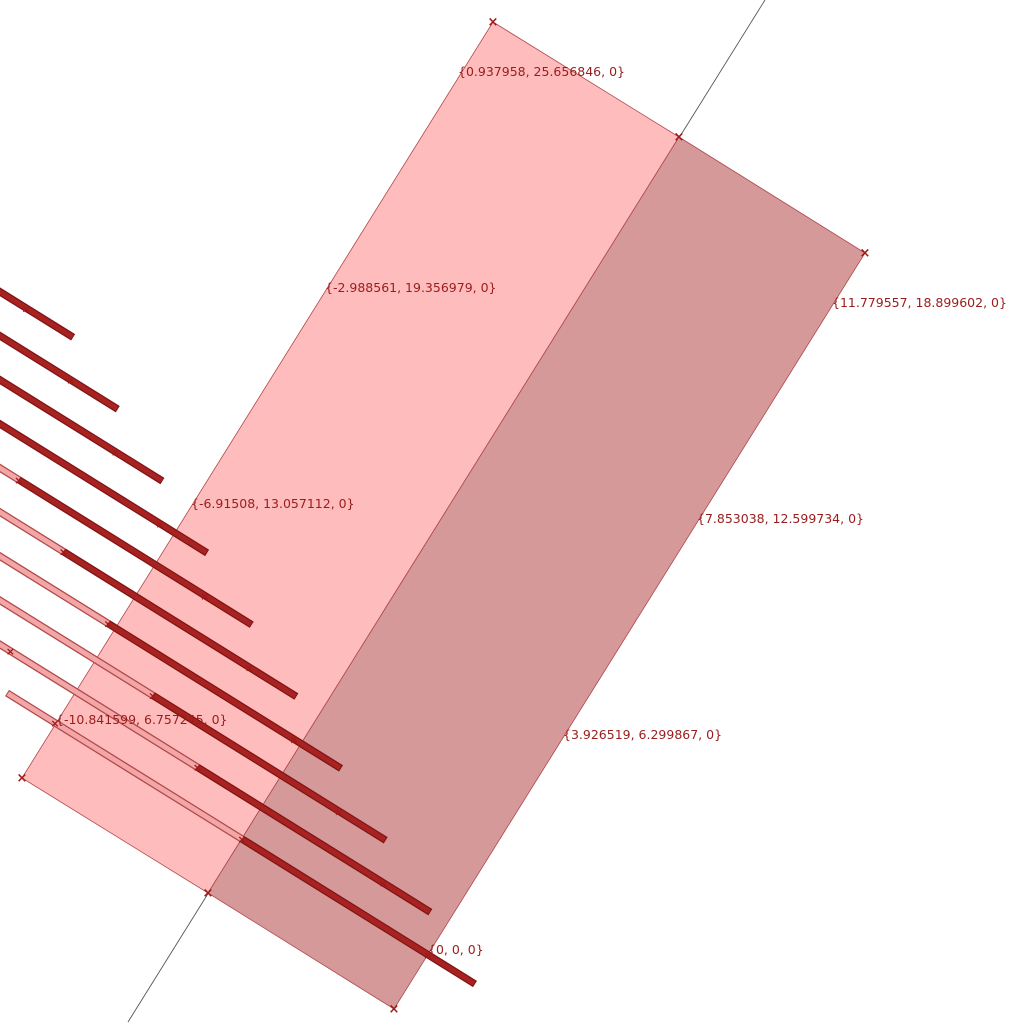 The height and width of the screenshot is (1028, 1023). What do you see at coordinates (642, 734) in the screenshot?
I see `coord-label: {3.926519, 6.299867, 0}` at bounding box center [642, 734].